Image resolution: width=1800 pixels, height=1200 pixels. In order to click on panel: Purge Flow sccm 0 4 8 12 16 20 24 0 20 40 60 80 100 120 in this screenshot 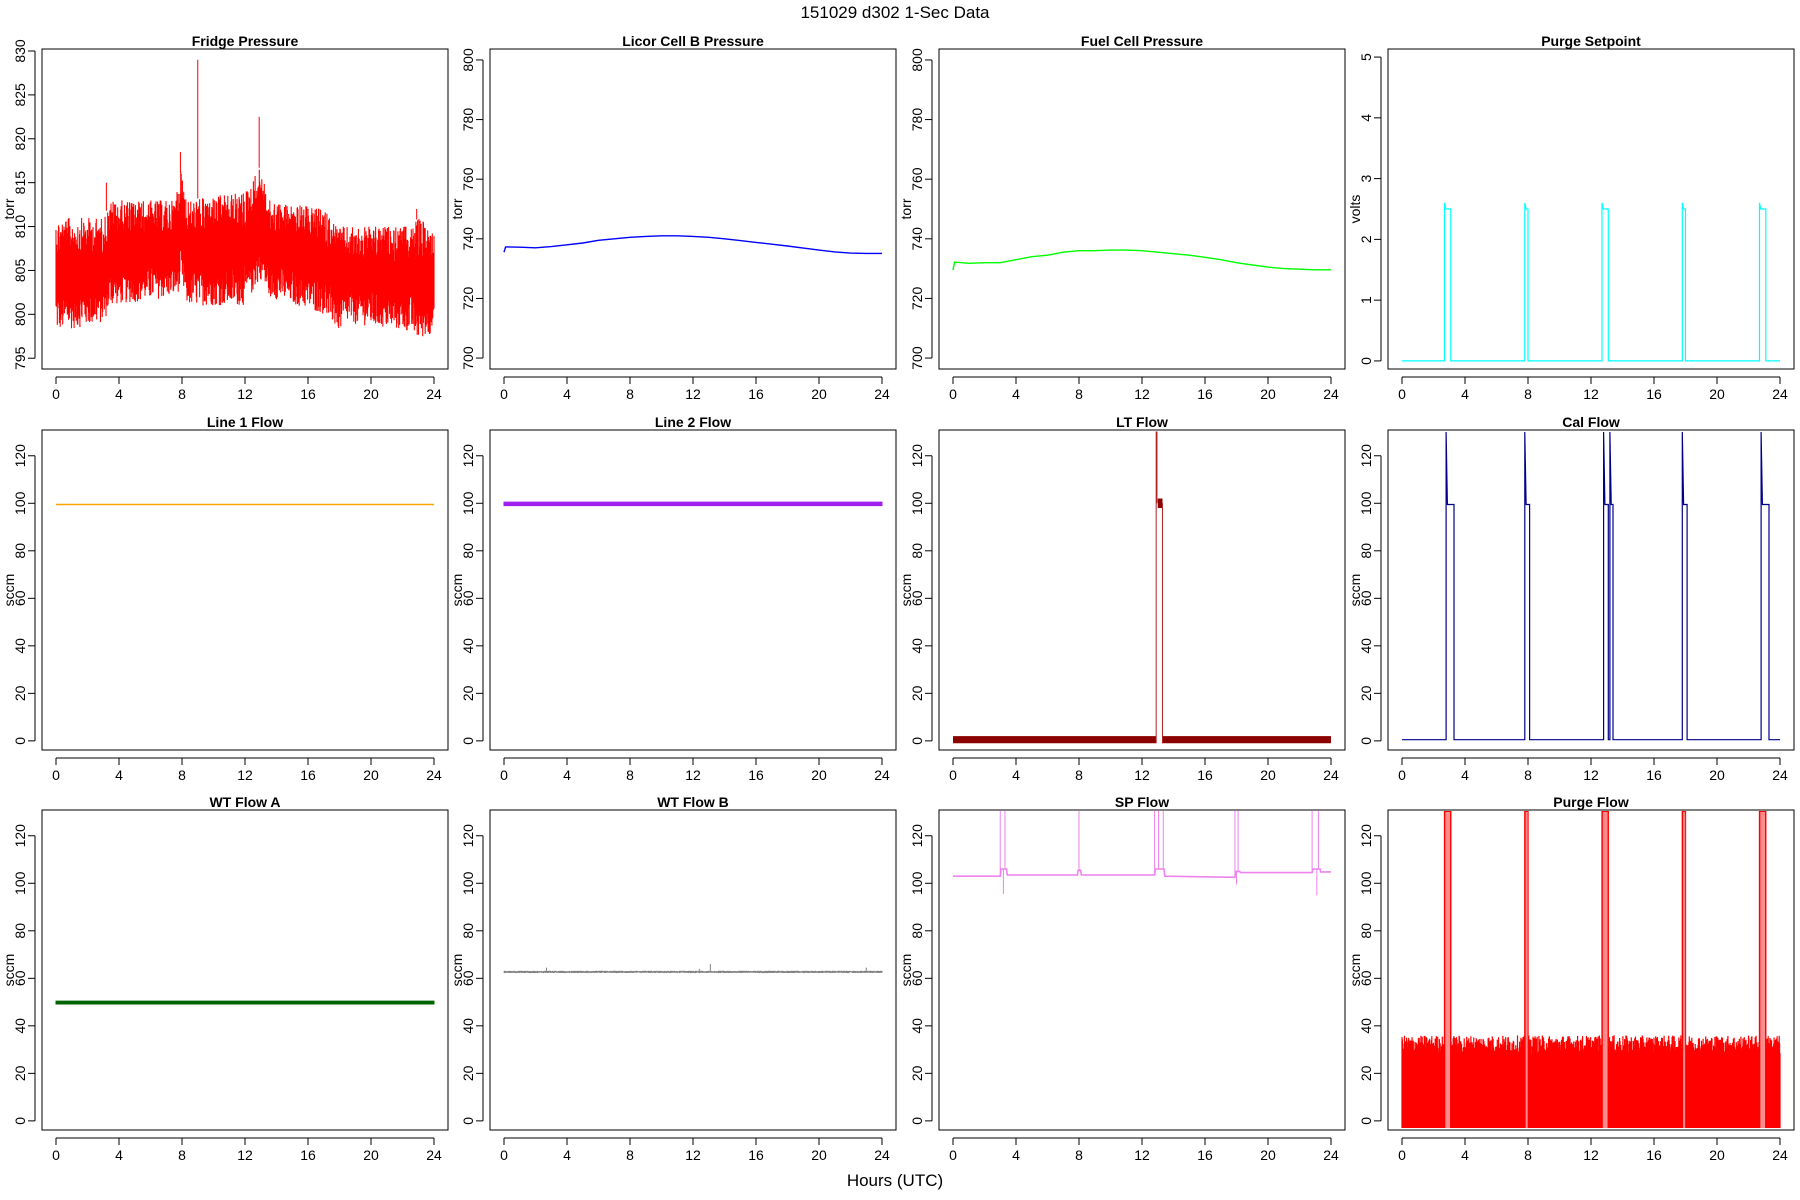, I will do `click(1571, 978)`.